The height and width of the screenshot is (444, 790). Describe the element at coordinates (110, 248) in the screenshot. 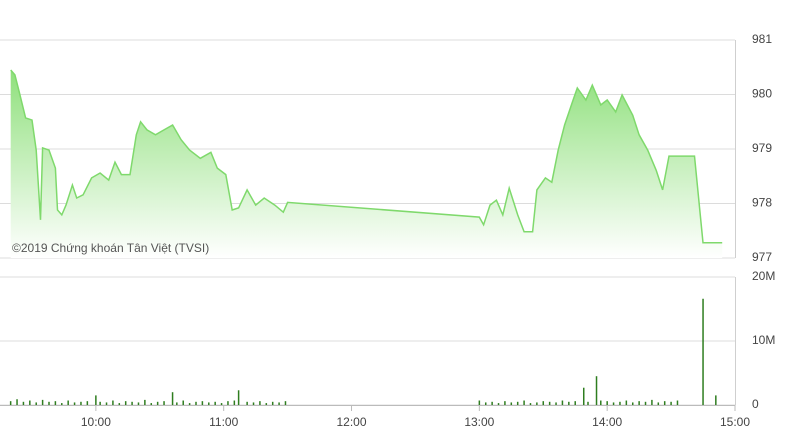

I see `watermark: ©2019 Chứng khoán Tân Việt (TVSI)` at that location.